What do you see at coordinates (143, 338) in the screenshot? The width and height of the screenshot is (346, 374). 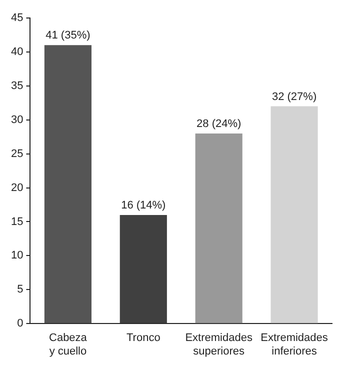 I see `x-tick-label: Tronco` at bounding box center [143, 338].